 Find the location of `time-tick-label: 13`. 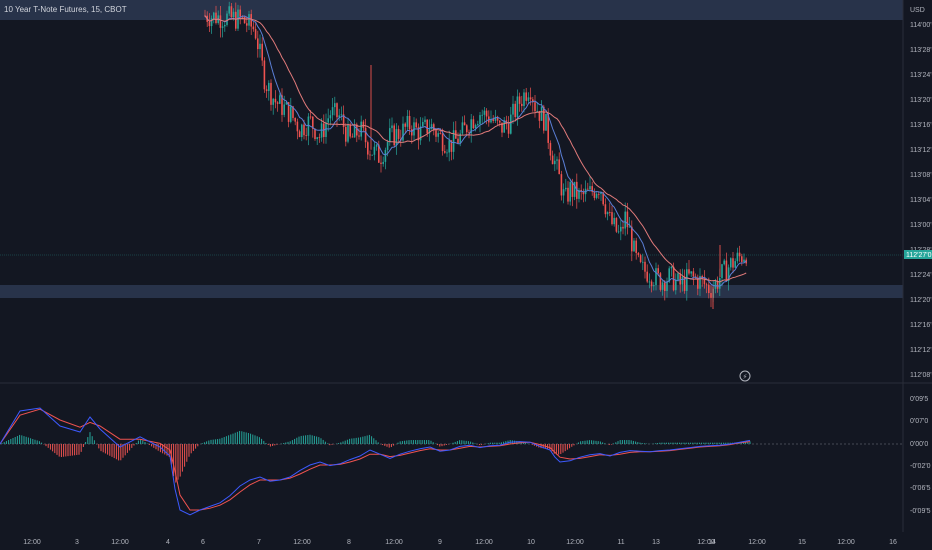

time-tick-label: 13 is located at coordinates (656, 542).